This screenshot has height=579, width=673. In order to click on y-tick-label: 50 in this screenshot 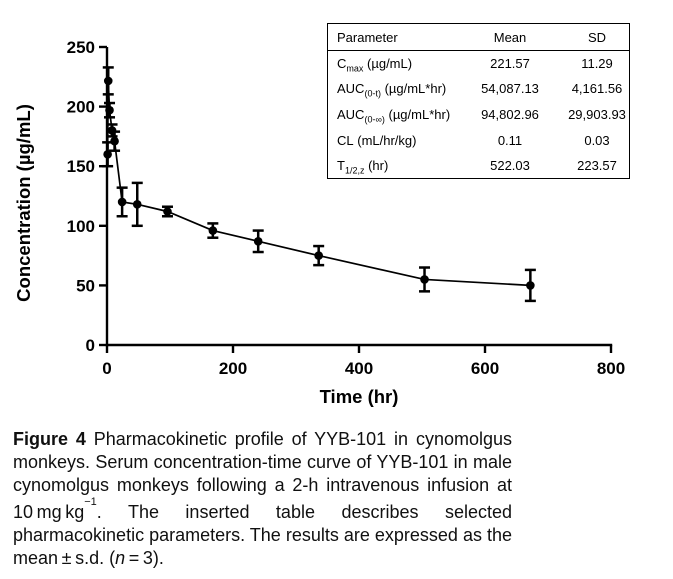, I will do `click(85, 285)`.